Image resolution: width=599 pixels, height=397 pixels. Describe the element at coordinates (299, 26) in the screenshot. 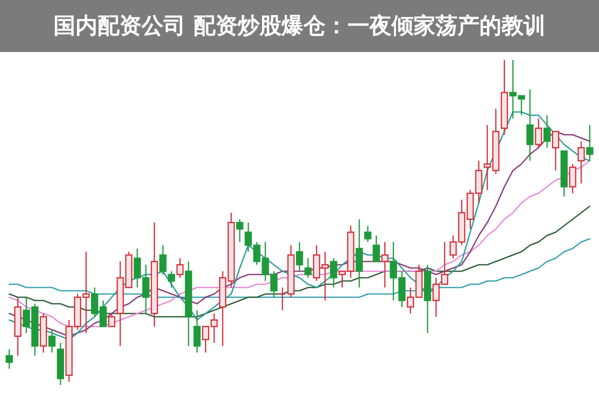

I see `chart-title: 国内配资公司 配资炒股爆仓：一夜倾家荡产的教训` at that location.